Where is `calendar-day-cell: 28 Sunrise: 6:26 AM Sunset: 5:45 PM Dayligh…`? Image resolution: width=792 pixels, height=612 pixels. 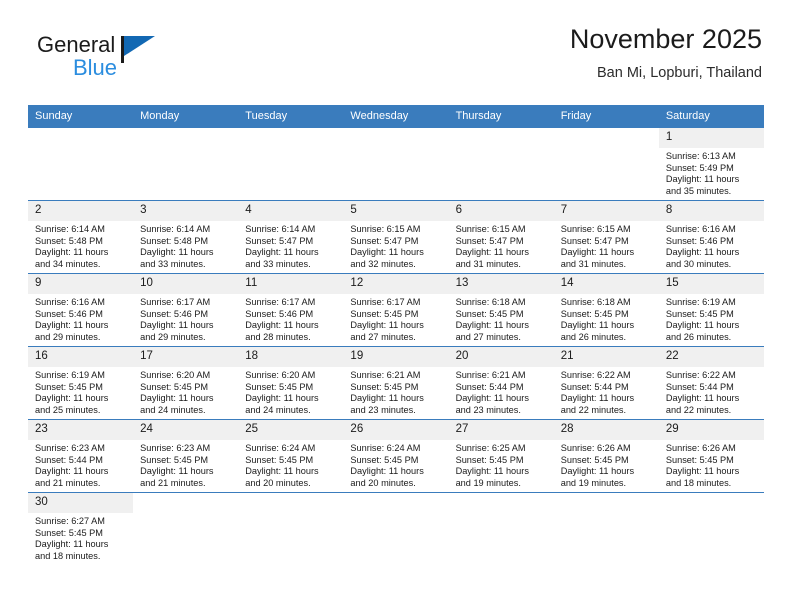
calendar-day-cell: 28 Sunrise: 6:26 AM Sunset: 5:45 PM Dayligh… is located at coordinates (606, 456).